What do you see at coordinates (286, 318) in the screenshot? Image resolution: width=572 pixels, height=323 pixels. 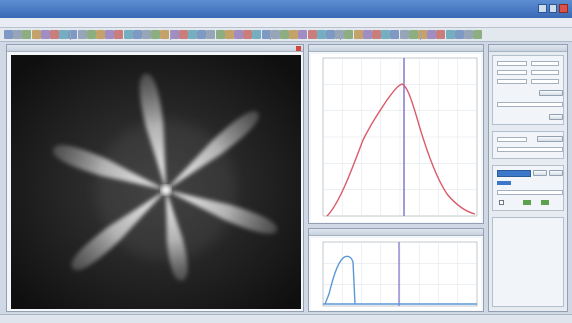 I see `status-bar` at bounding box center [286, 318].